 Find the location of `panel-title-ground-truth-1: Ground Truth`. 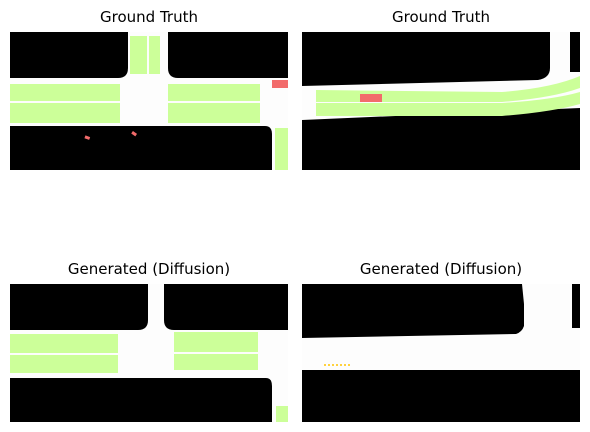

panel-title-ground-truth-1: Ground Truth is located at coordinates (149, 17).